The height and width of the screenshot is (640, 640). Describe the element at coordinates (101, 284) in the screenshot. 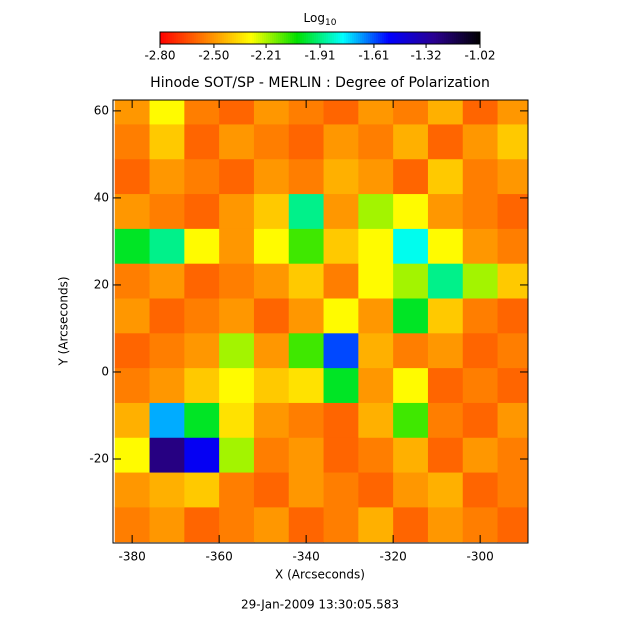

I see `y-tick-label: 20` at that location.